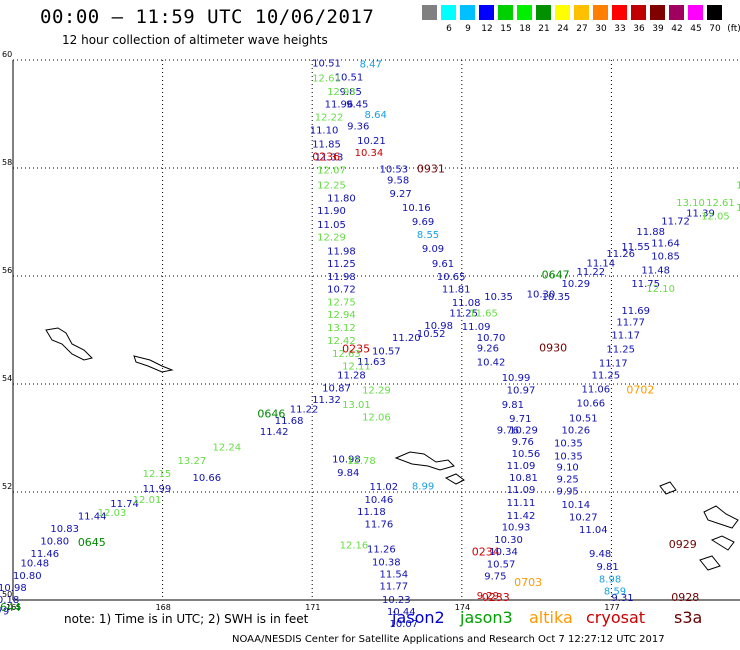 The height and width of the screenshot is (650, 740). I want to click on wave-height-label: 10.80, so click(27, 576).